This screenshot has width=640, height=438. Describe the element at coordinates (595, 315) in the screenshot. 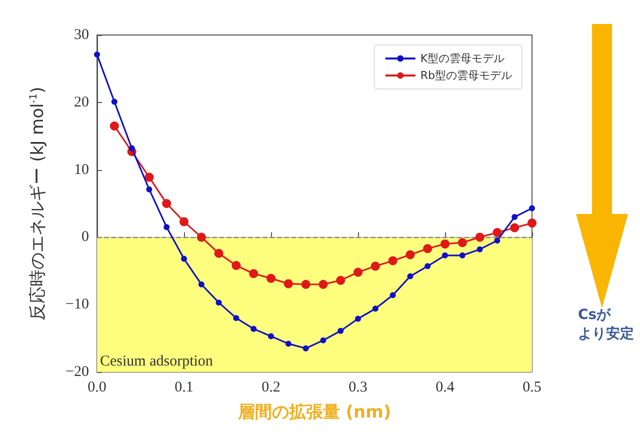

I see `text: Csが` at that location.